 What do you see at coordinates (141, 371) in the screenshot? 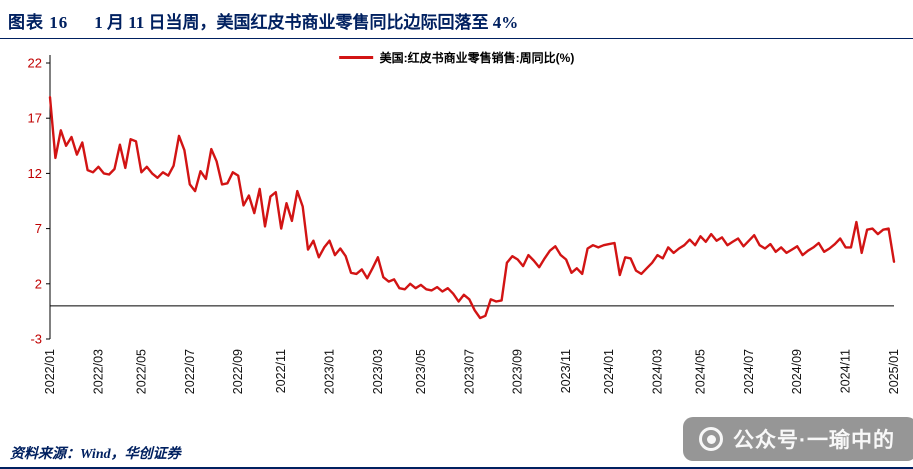
I see `svg-text: 2022/05` at bounding box center [141, 371].